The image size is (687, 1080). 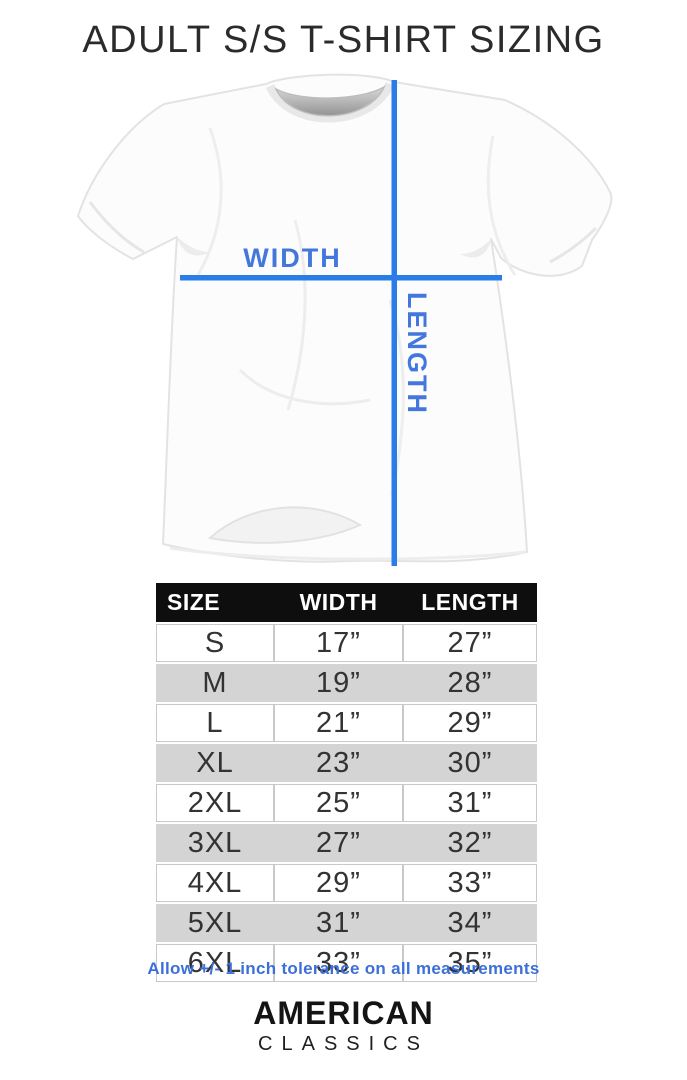 I want to click on cell-width: 31”, so click(x=338, y=923).